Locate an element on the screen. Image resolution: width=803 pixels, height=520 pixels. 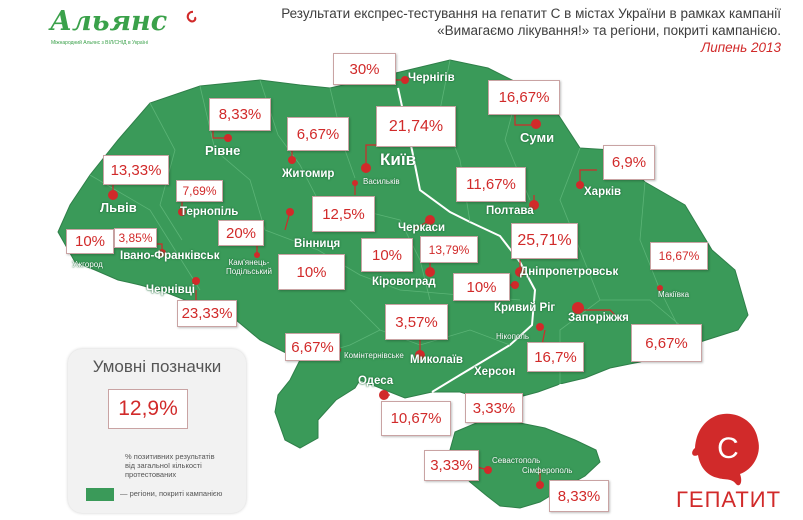
value-box-makiivka: 16,67% is located at coordinates (679, 256).